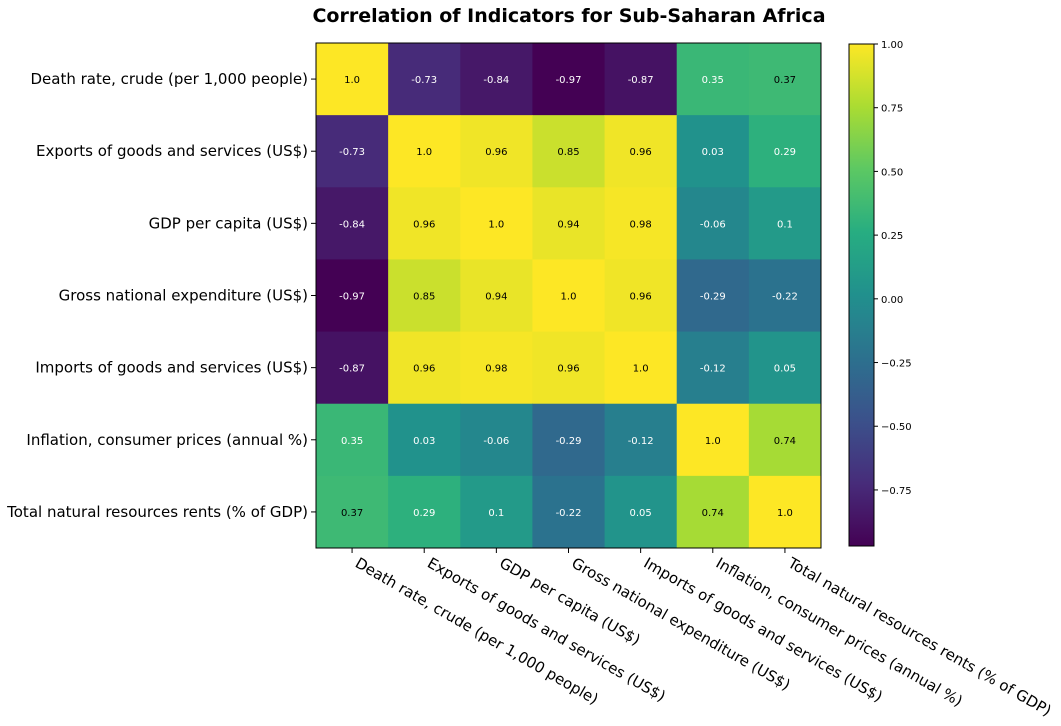 The image size is (1061, 726). I want to click on heatmap-cell-label: -0.29, so click(713, 297).